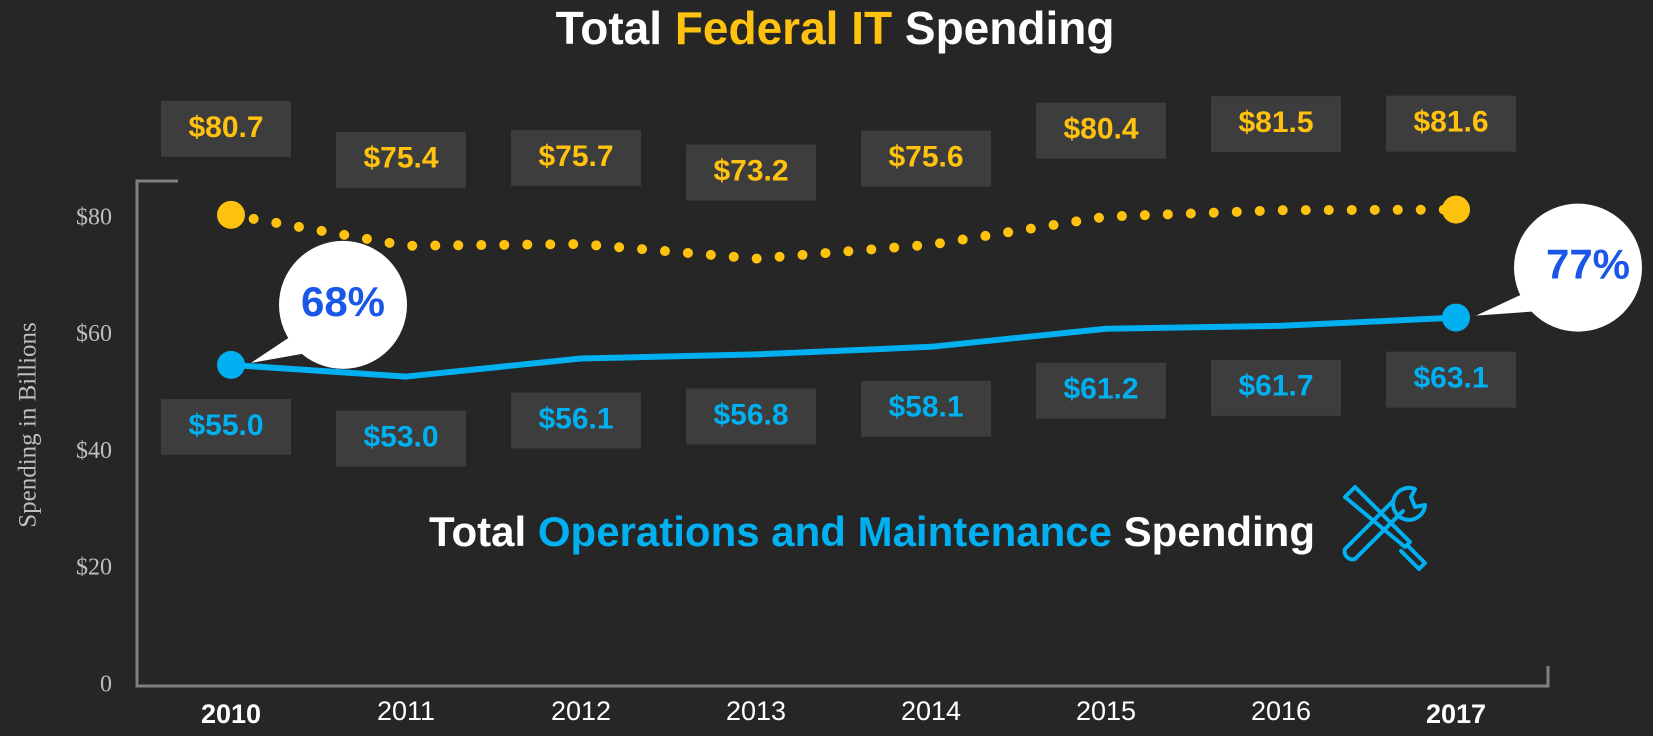 This screenshot has width=1653, height=736. What do you see at coordinates (106, 685) in the screenshot?
I see `y-tick-label: 0` at bounding box center [106, 685].